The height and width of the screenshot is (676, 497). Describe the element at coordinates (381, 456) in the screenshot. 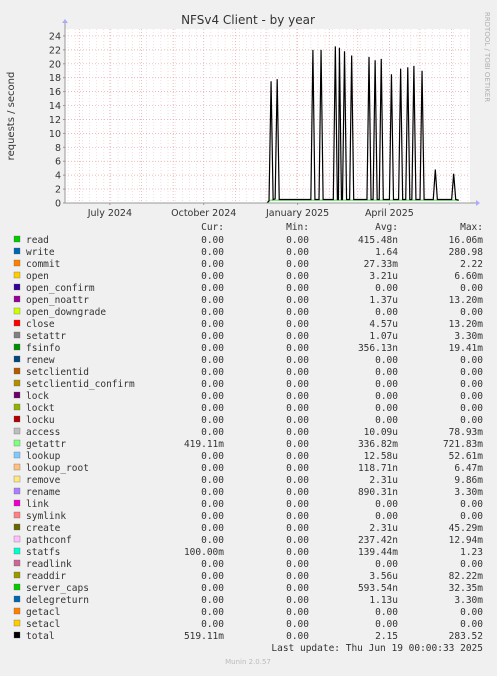

I see `legend-value-avg: 12.58u` at that location.